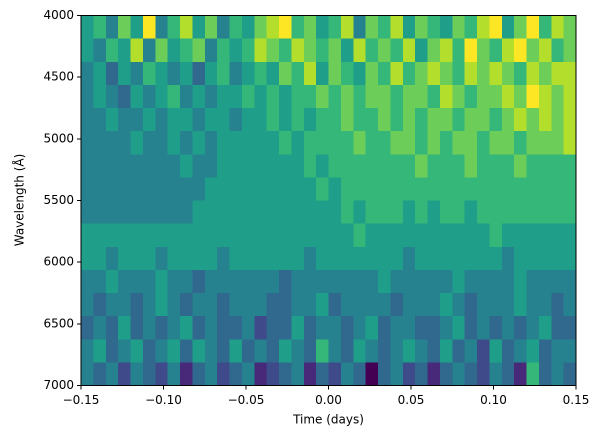 This screenshot has width=602, height=438. I want to click on y-axis-label: Wavelength (Å), so click(19, 200).